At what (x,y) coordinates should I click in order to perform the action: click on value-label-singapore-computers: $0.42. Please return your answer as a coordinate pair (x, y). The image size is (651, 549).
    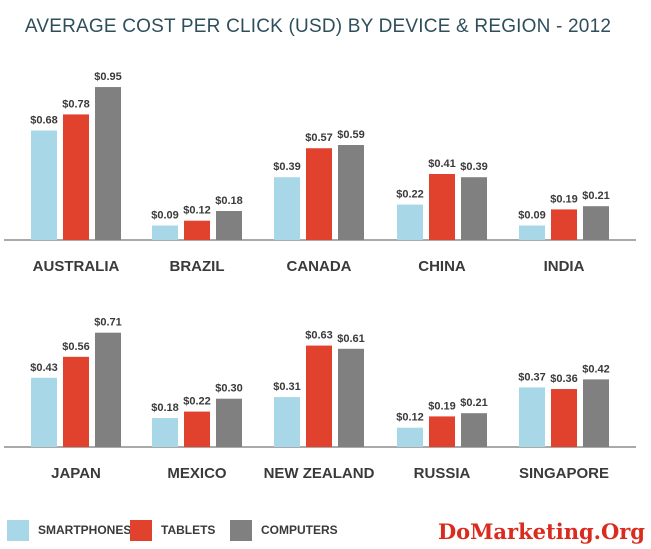
    Looking at the image, I should click on (596, 369).